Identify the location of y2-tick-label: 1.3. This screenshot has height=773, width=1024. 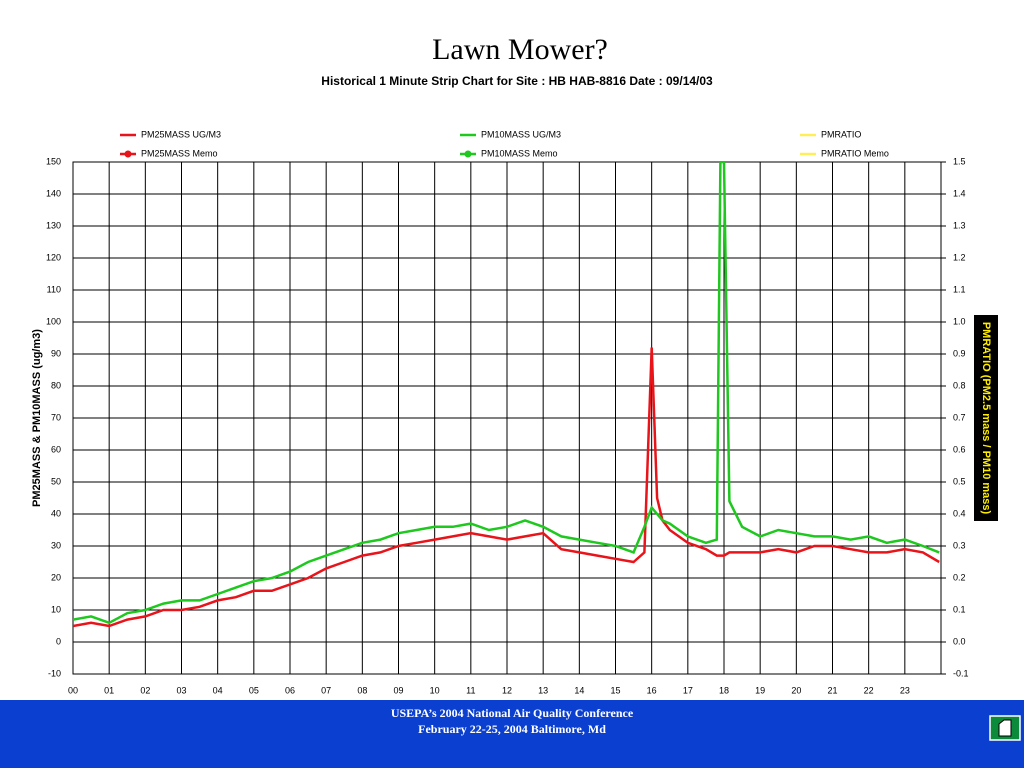
(959, 225).